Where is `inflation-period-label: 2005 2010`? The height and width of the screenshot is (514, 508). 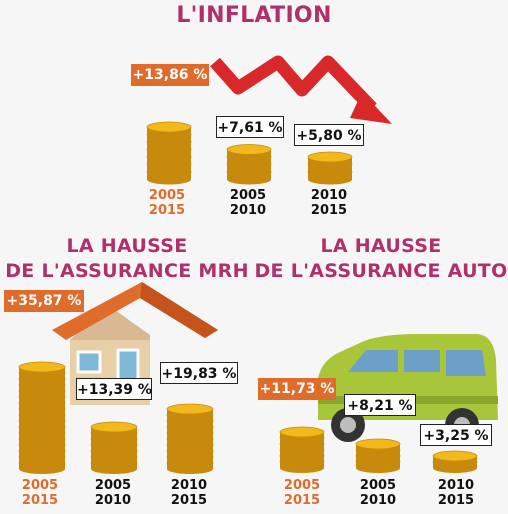 inflation-period-label: 2005 2010 is located at coordinates (248, 203).